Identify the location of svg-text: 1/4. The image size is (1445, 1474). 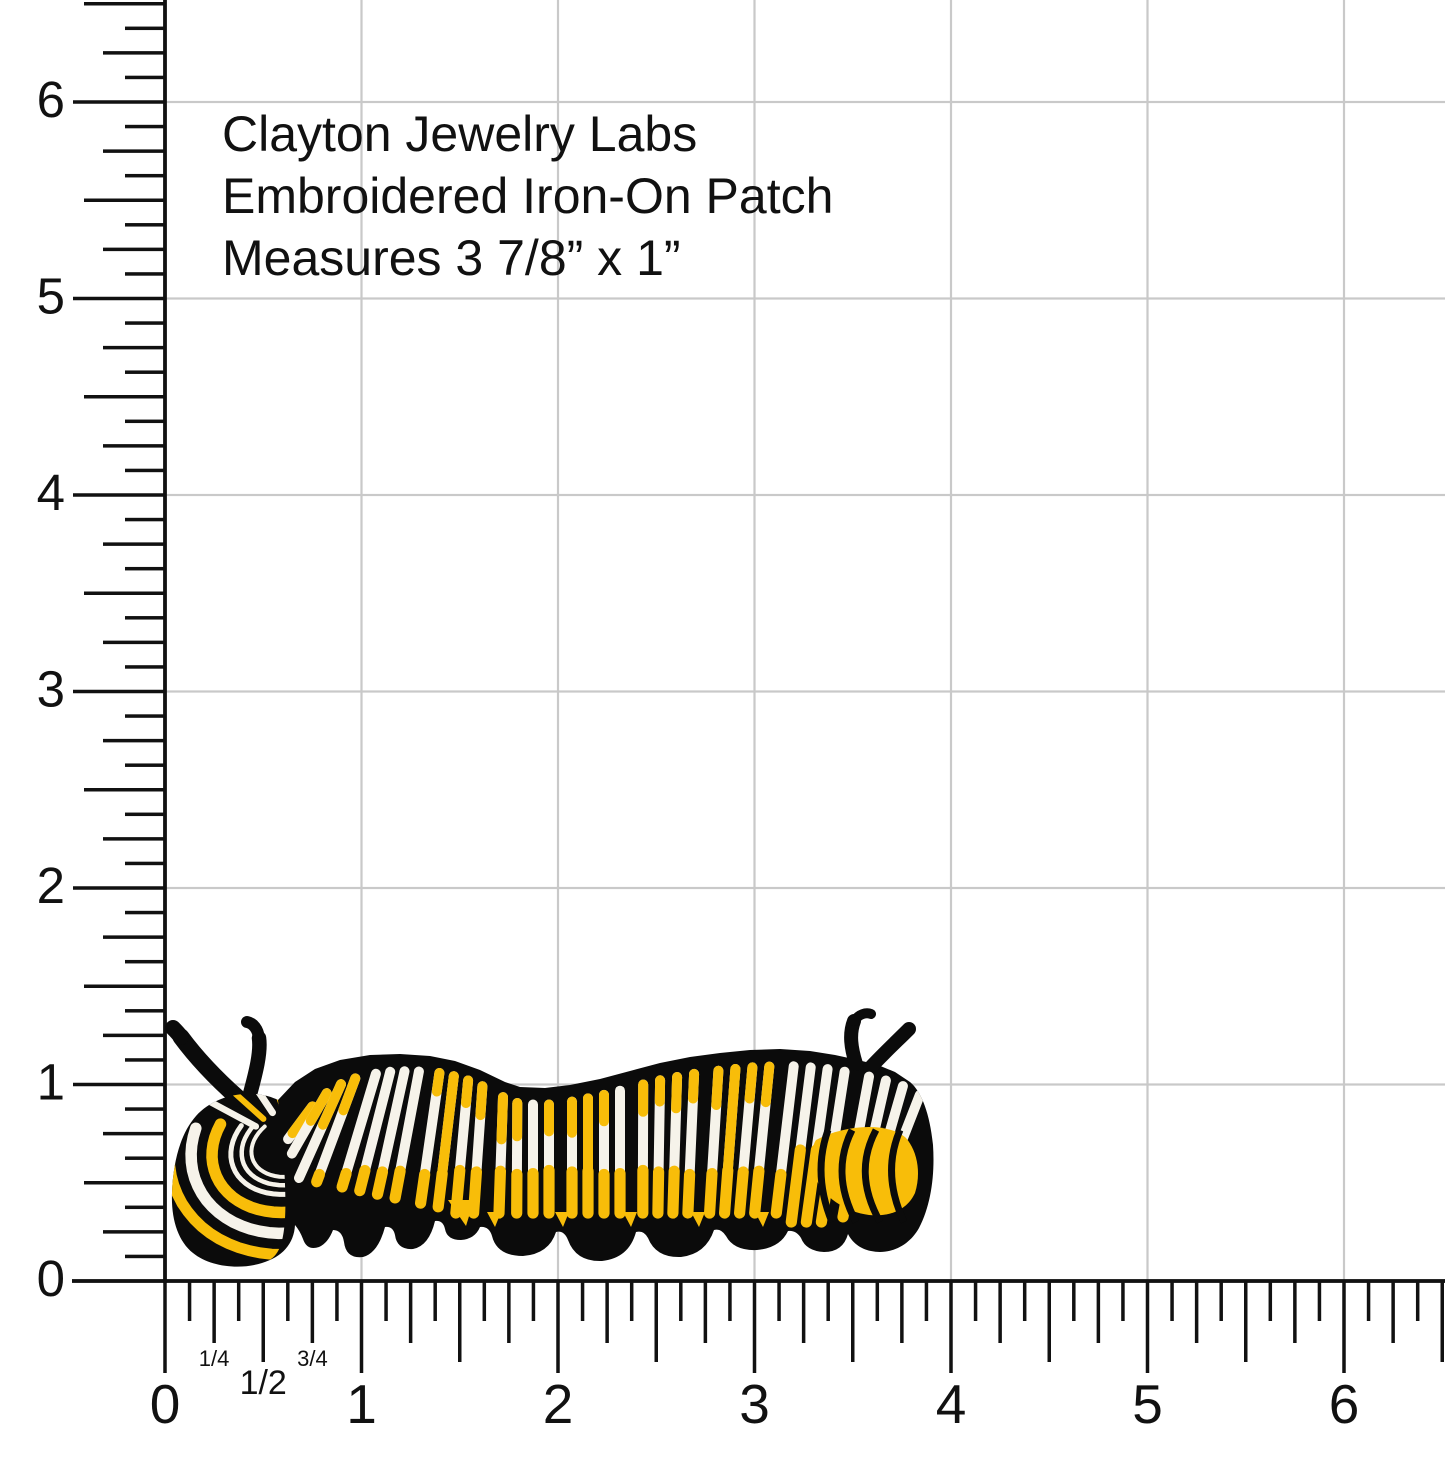
(214, 1358).